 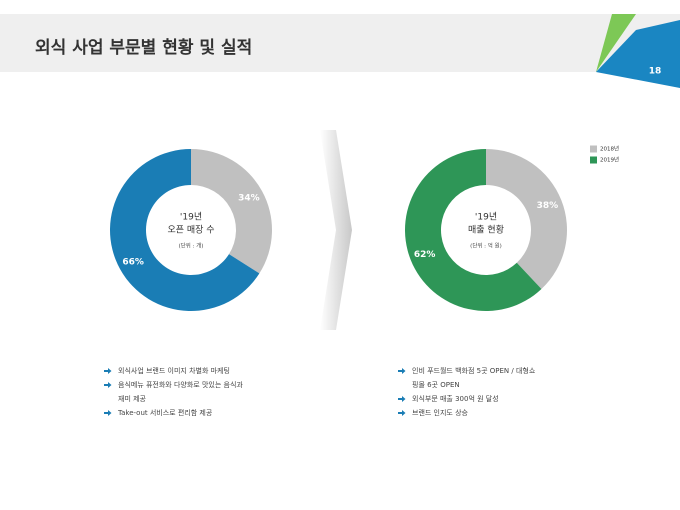 I want to click on bullet-text: 외식사업 브랜드 이미지 차별화 마케팅, so click(x=174, y=370).